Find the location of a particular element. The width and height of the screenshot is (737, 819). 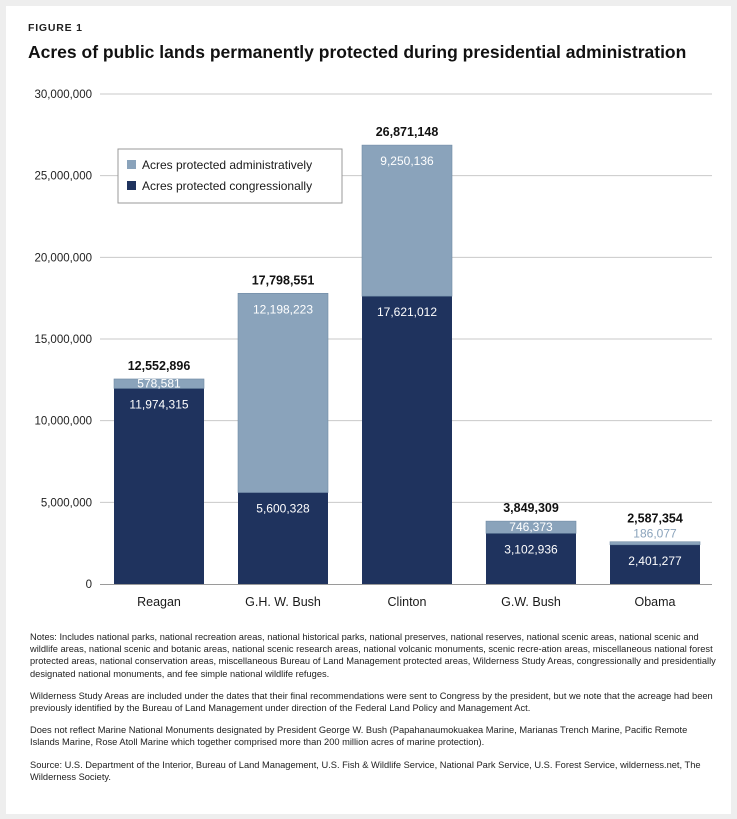

y-tick-label: 30,000,000 is located at coordinates (63, 95).